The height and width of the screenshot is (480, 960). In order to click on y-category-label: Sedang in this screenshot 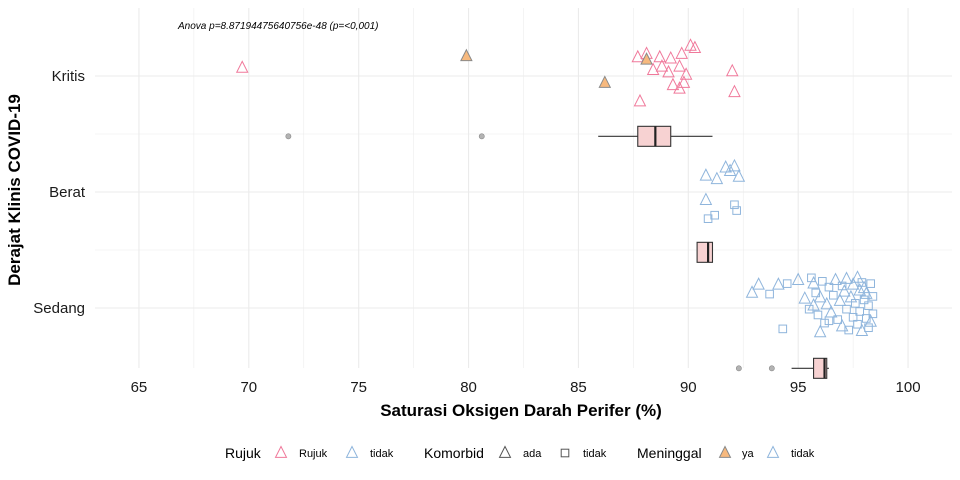, I will do `click(59, 308)`.